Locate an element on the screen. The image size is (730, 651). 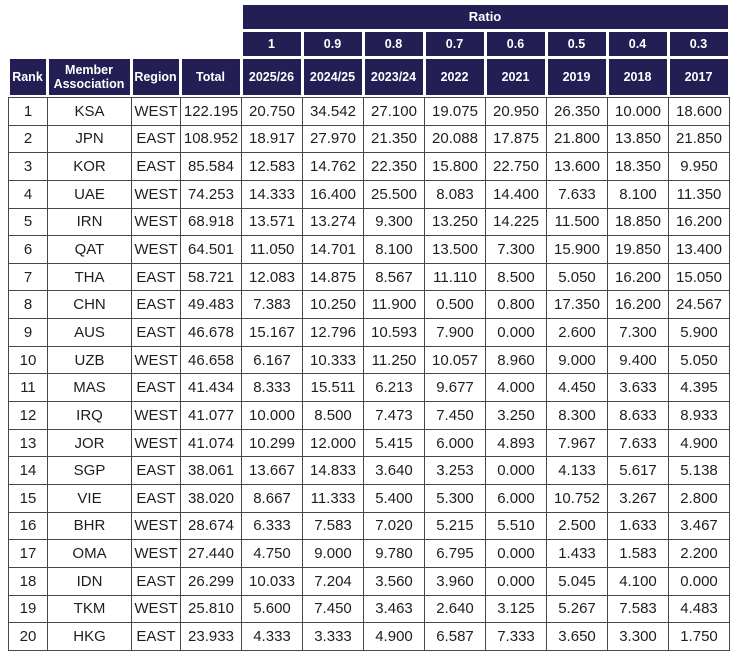
cell-total: 26.299 is located at coordinates (211, 581).